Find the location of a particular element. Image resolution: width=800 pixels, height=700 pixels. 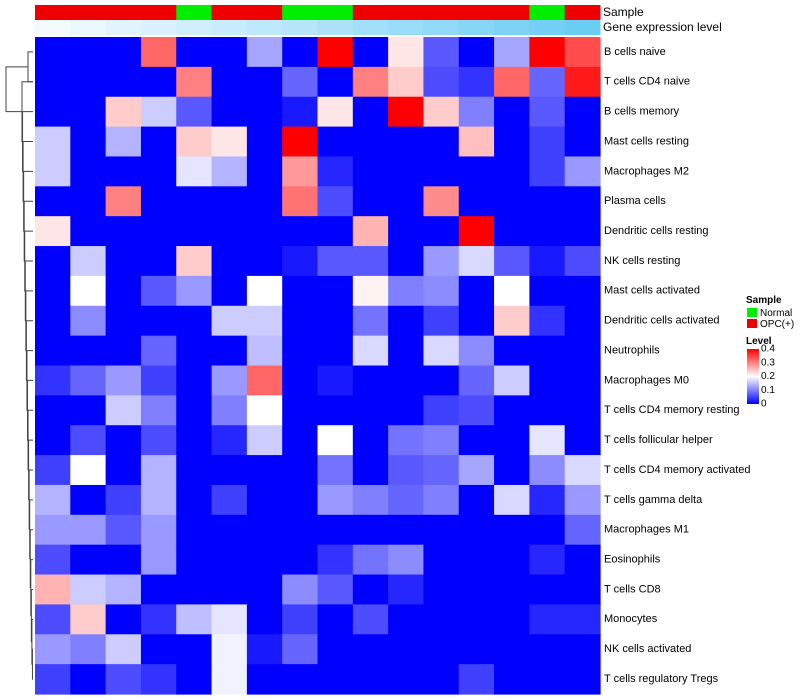

legend-level-tick-label: 0 is located at coordinates (764, 404).